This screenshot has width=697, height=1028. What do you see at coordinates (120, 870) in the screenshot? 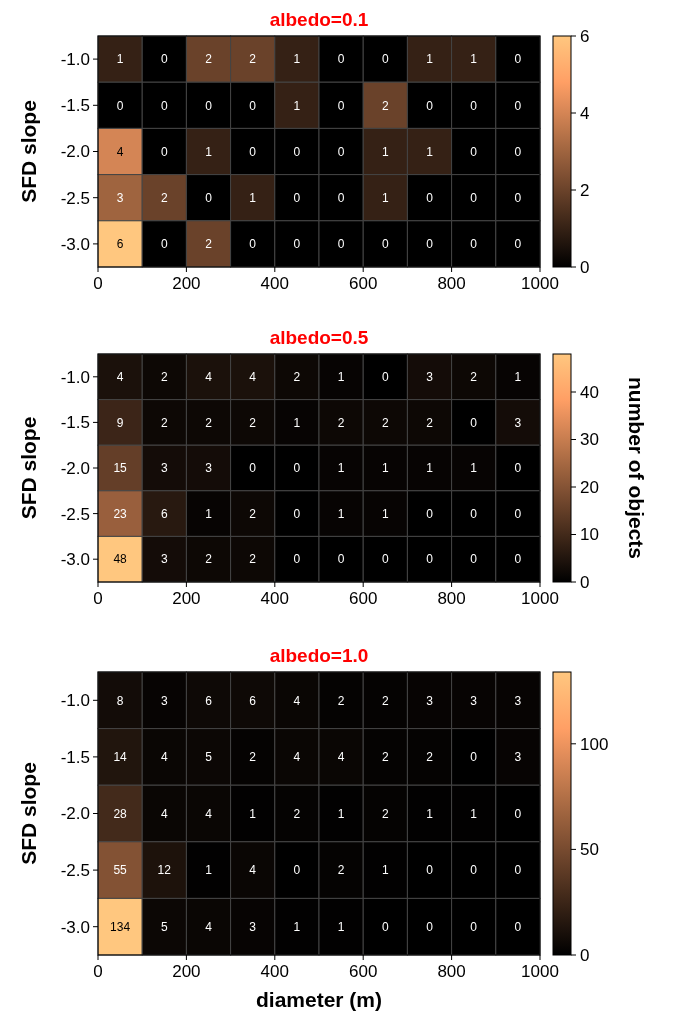
I see `data-label: 55` at bounding box center [120, 870].